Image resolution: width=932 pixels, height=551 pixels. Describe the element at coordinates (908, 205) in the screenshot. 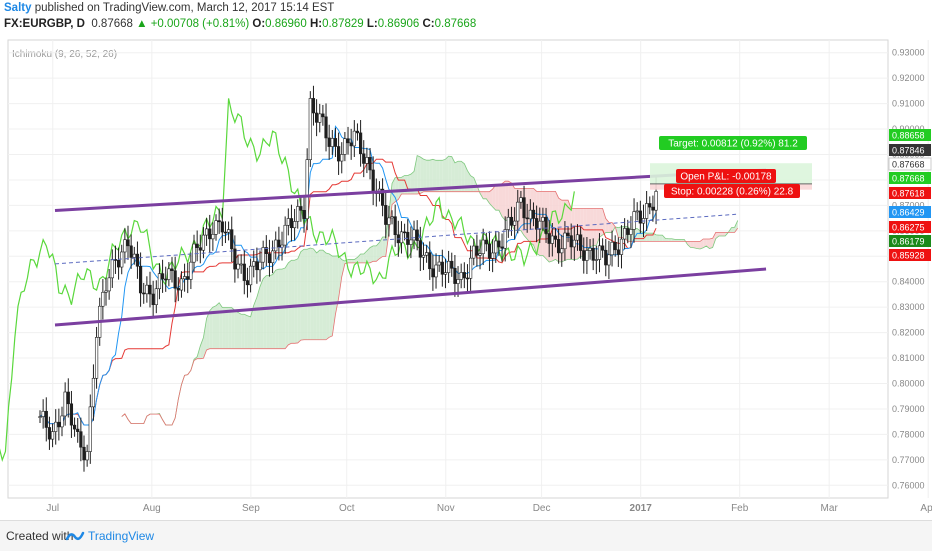

I see `y-tick-label: 0.87000` at that location.